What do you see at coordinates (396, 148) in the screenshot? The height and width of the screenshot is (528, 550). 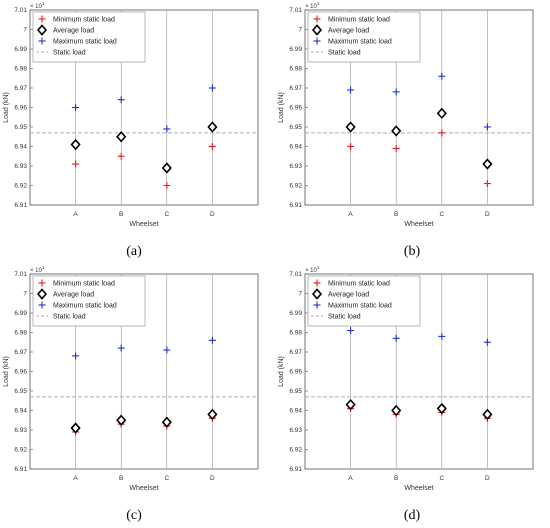 I see `minimum-load-point-B` at bounding box center [396, 148].